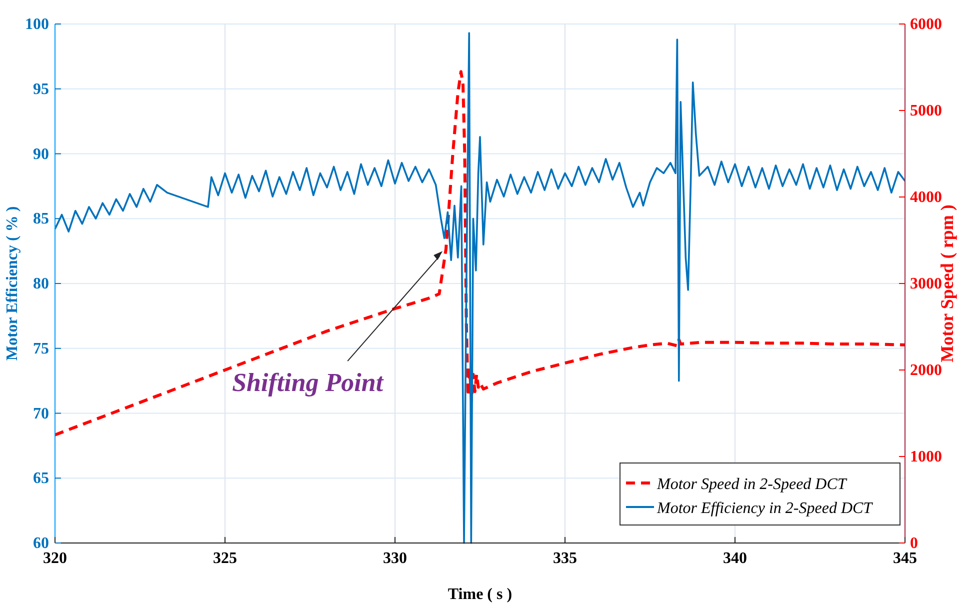  I want to click on x-tick-label: 335, so click(565, 558).